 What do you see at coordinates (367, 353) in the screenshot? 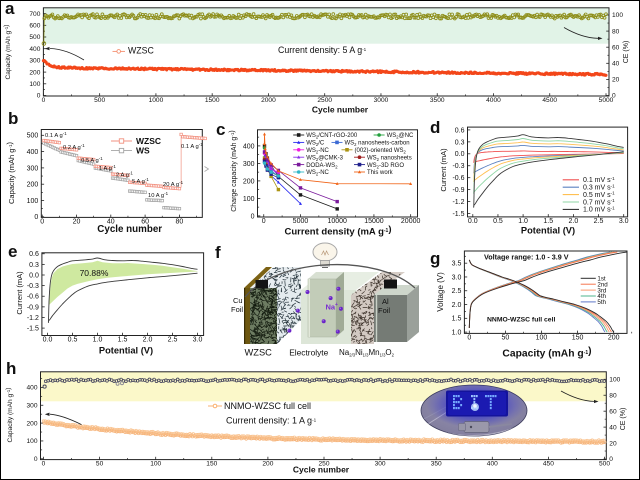
I see `svg-text: Na2/3Ni1/3Mn1/3O2` at bounding box center [367, 353].